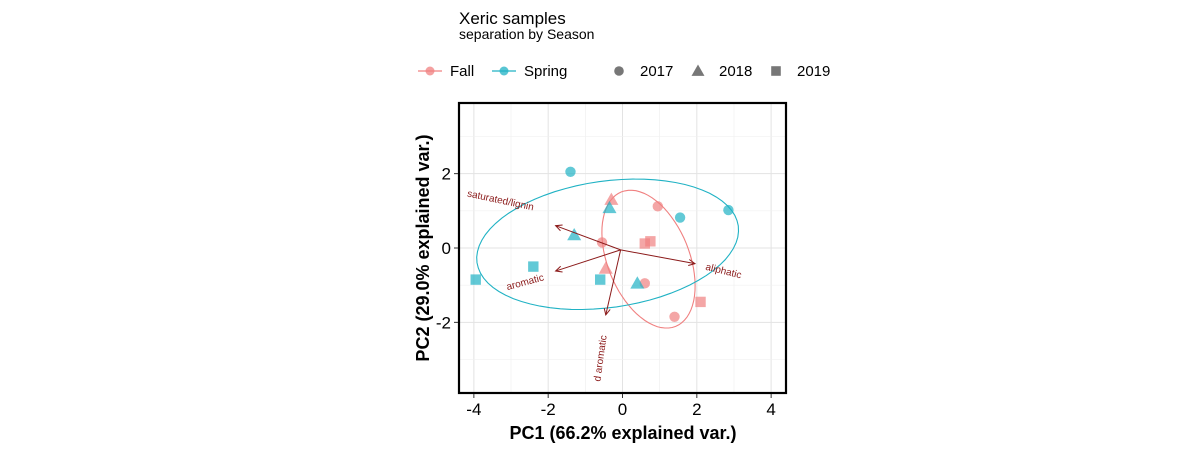 The width and height of the screenshot is (1200, 449). I want to click on legend-label-2018: 2018, so click(735, 71).